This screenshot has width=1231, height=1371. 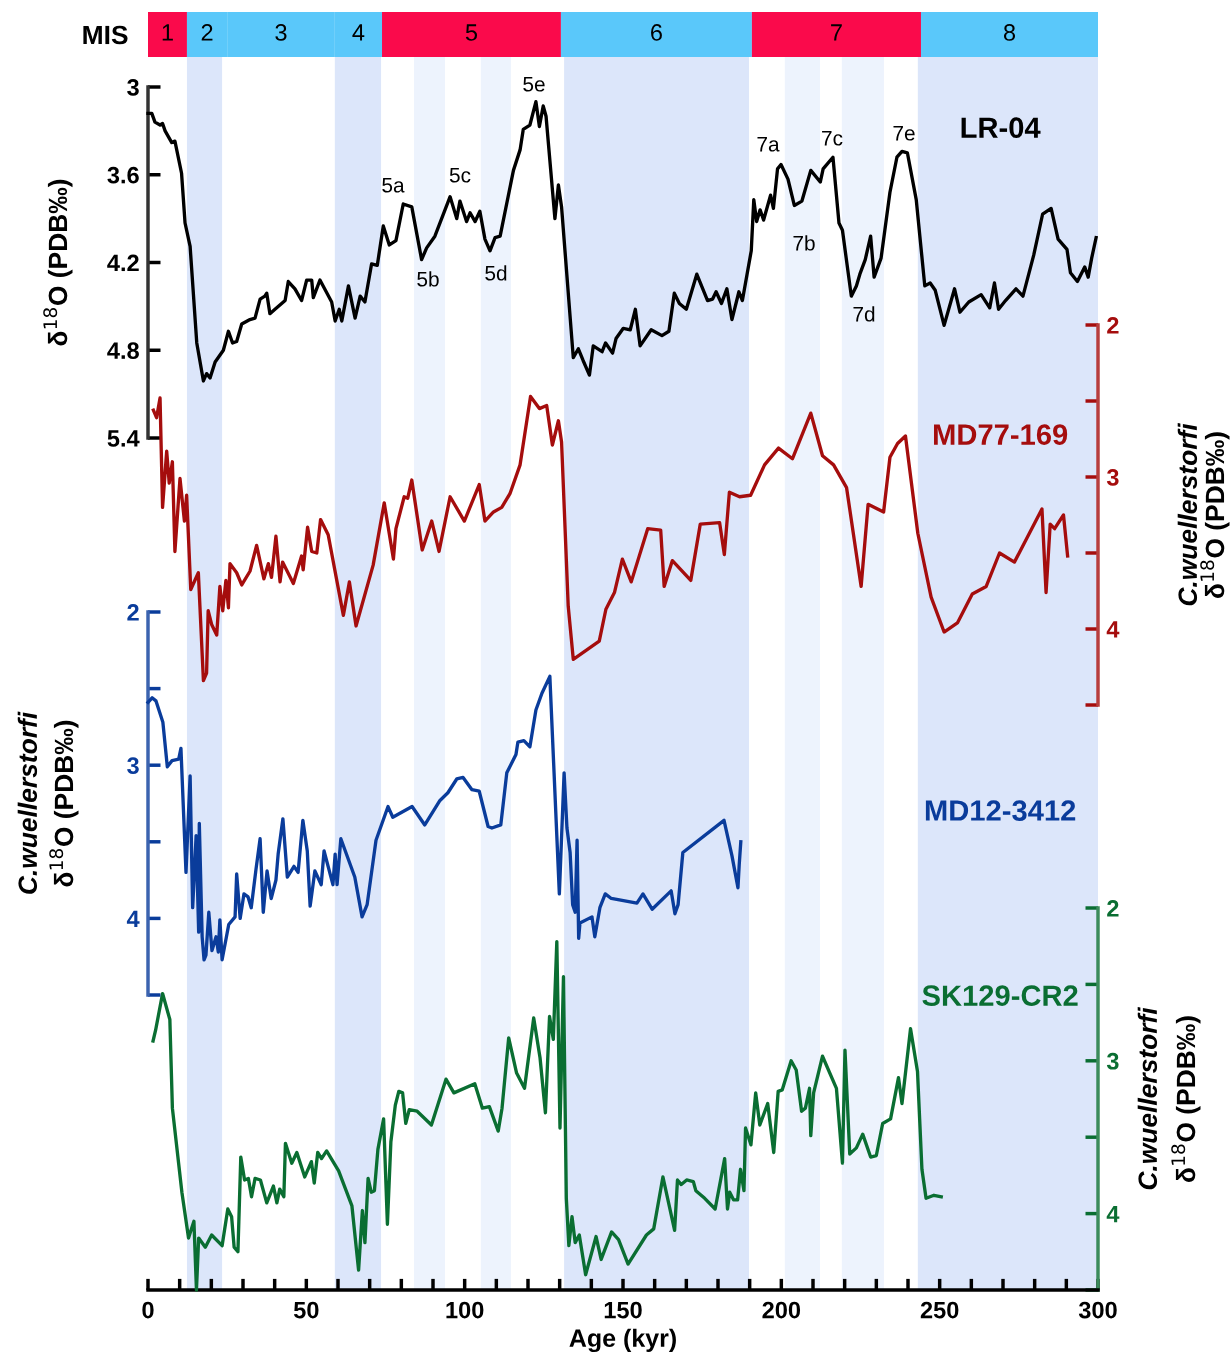 I want to click on annotation: 7d, so click(x=864, y=314).